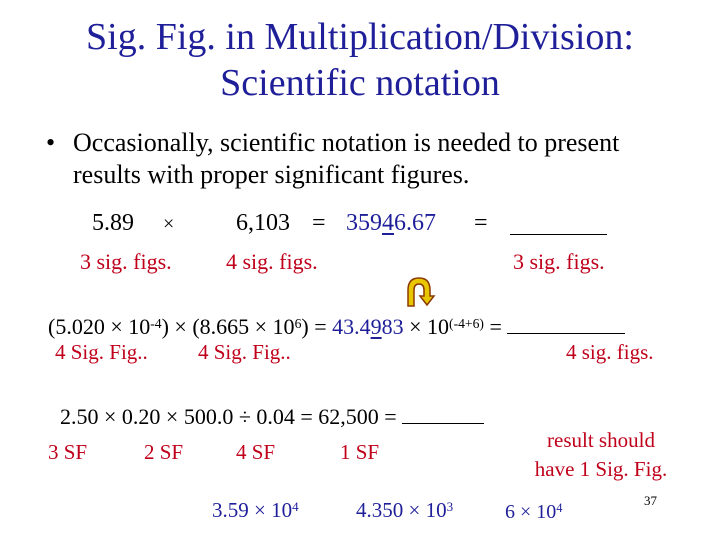 This screenshot has height=540, width=720. Describe the element at coordinates (295, 507) in the screenshot. I see `ex3-answer-1-exp: 4` at that location.